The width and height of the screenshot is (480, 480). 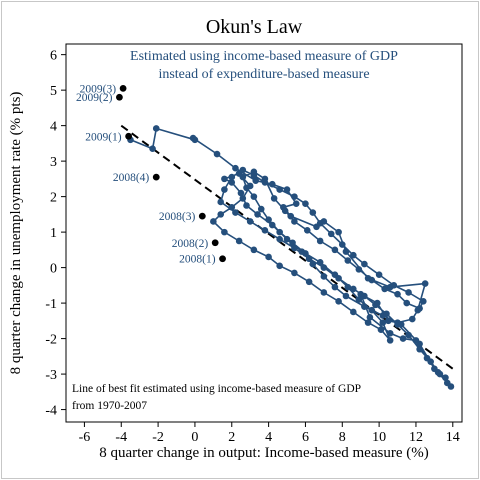 What do you see at coordinates (121, 437) in the screenshot?
I see `x-tick-label: -4` at bounding box center [121, 437].